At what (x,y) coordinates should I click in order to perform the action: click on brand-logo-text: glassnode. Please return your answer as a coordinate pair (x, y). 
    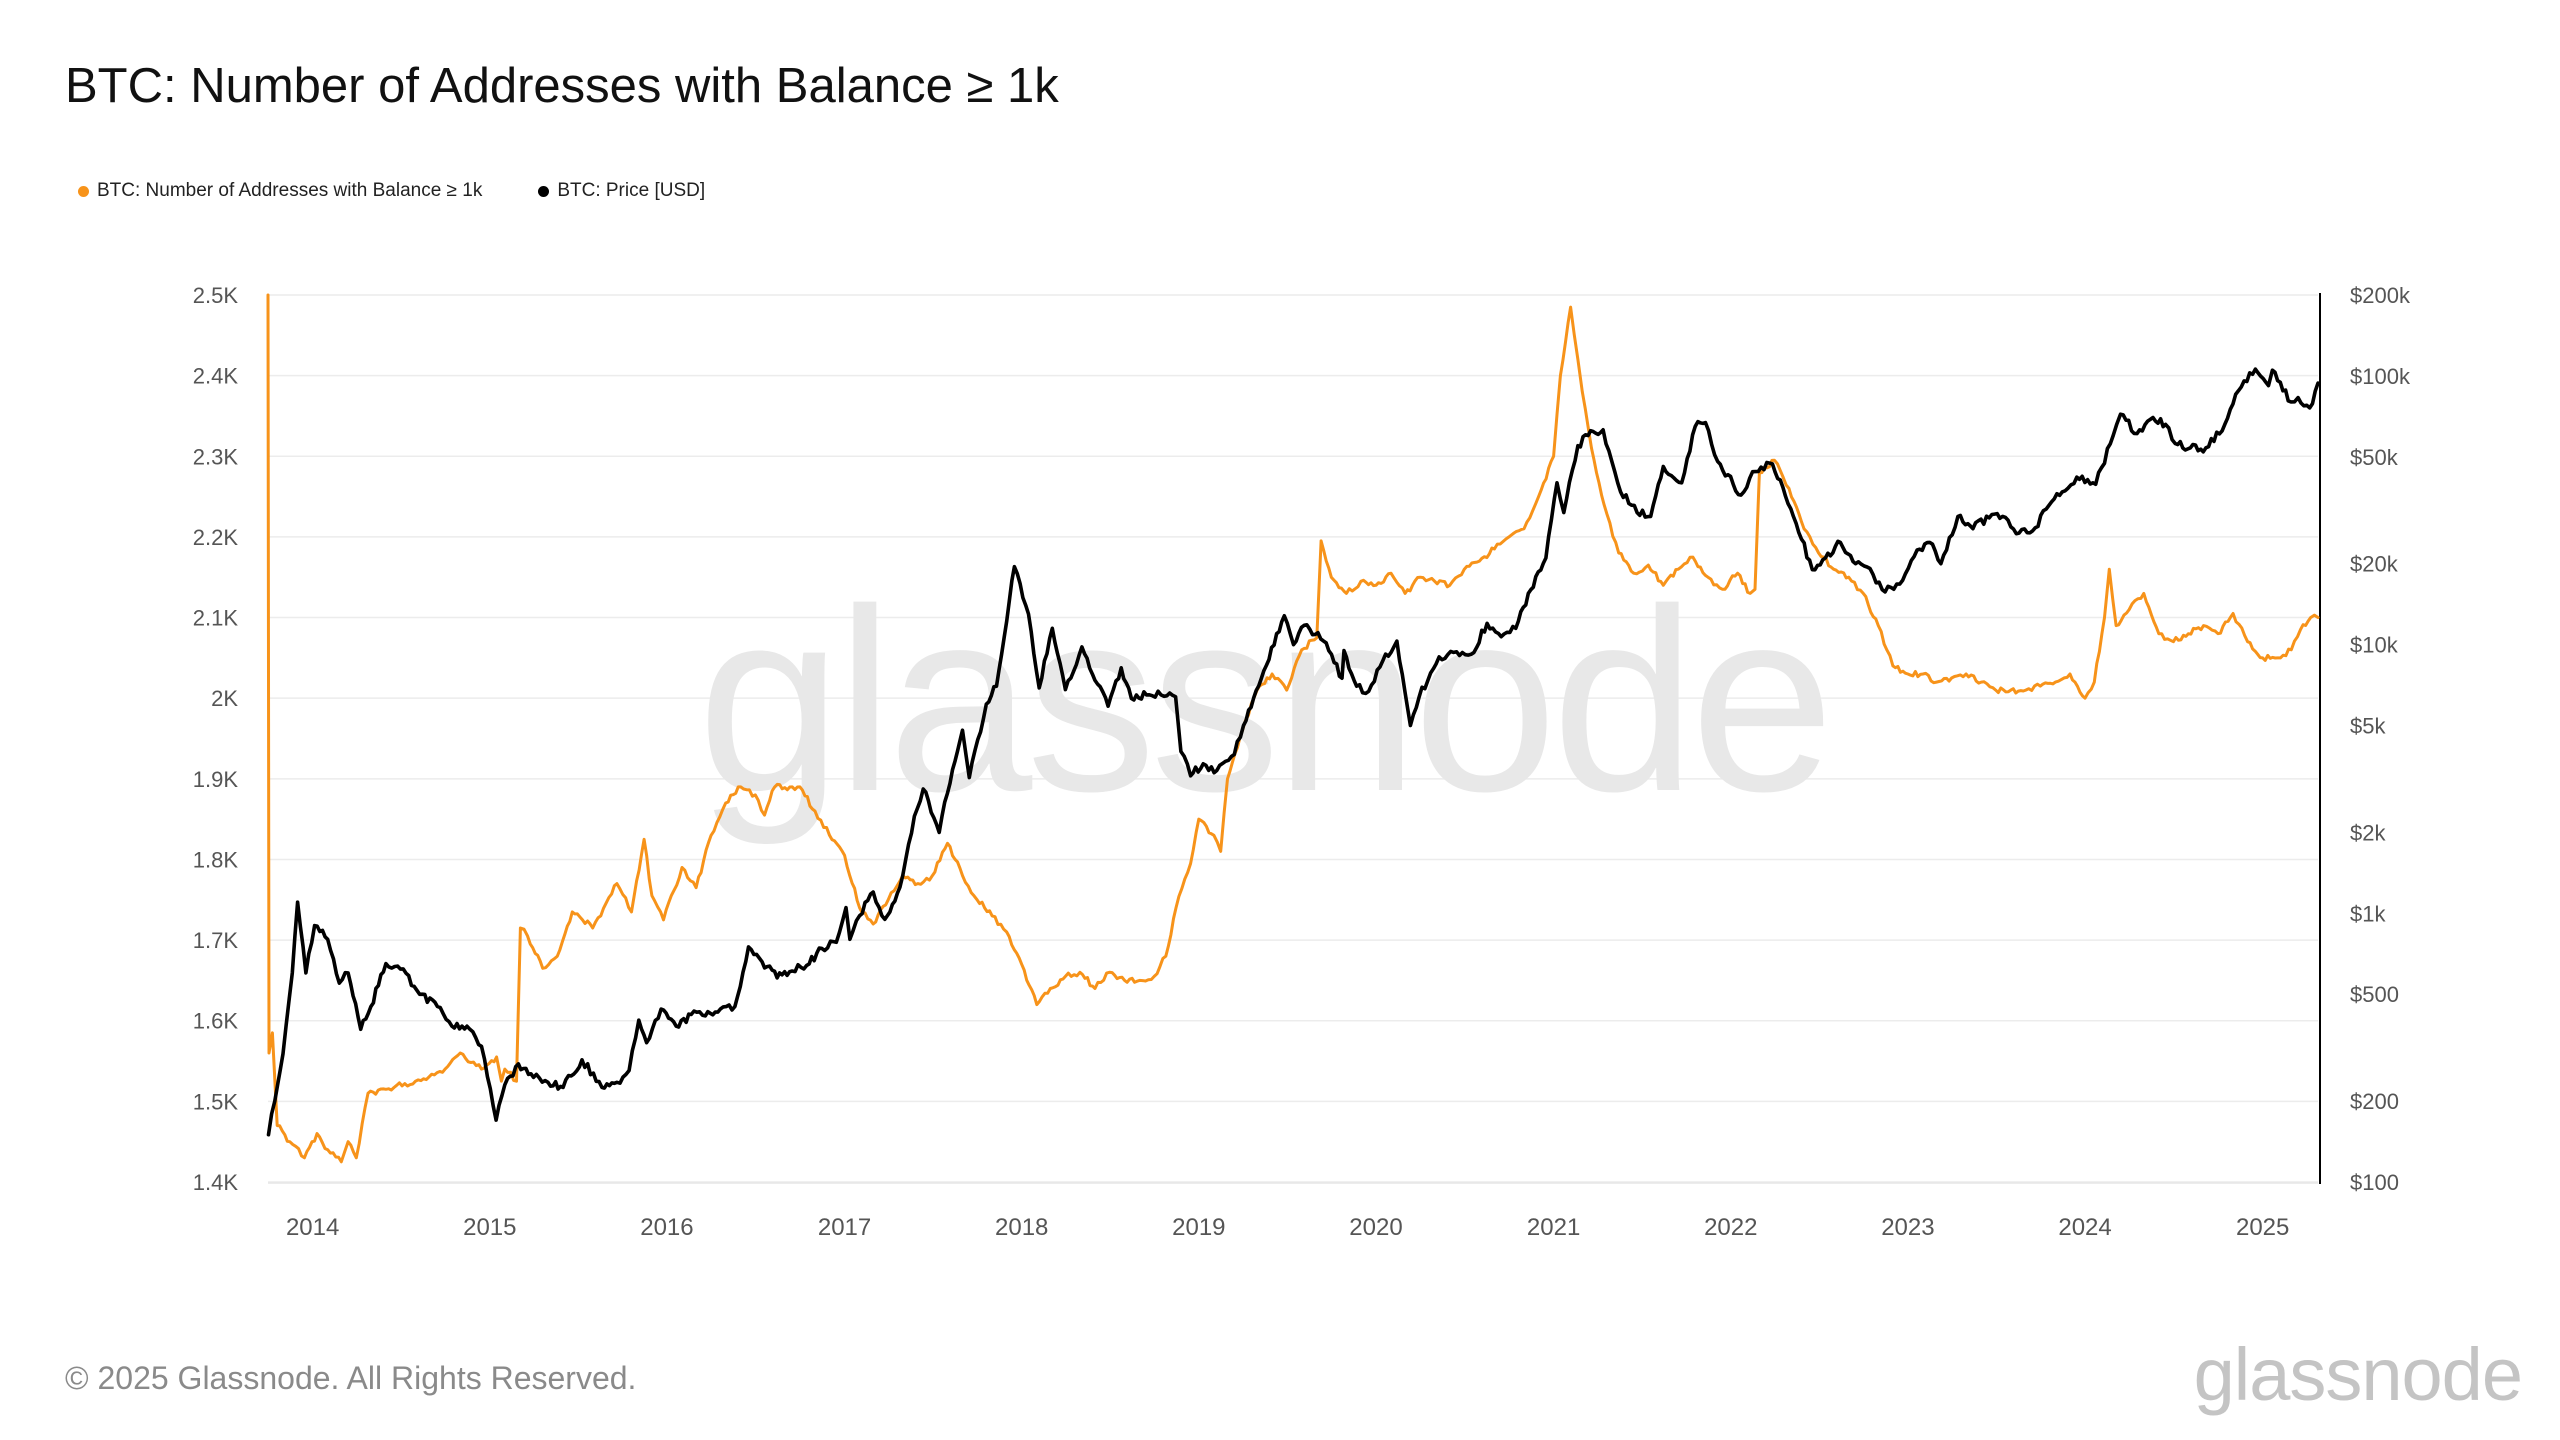
    Looking at the image, I should click on (2358, 1374).